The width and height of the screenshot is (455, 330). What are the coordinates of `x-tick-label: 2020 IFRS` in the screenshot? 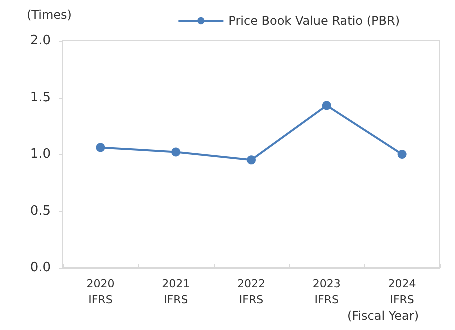 It's located at (100, 292).